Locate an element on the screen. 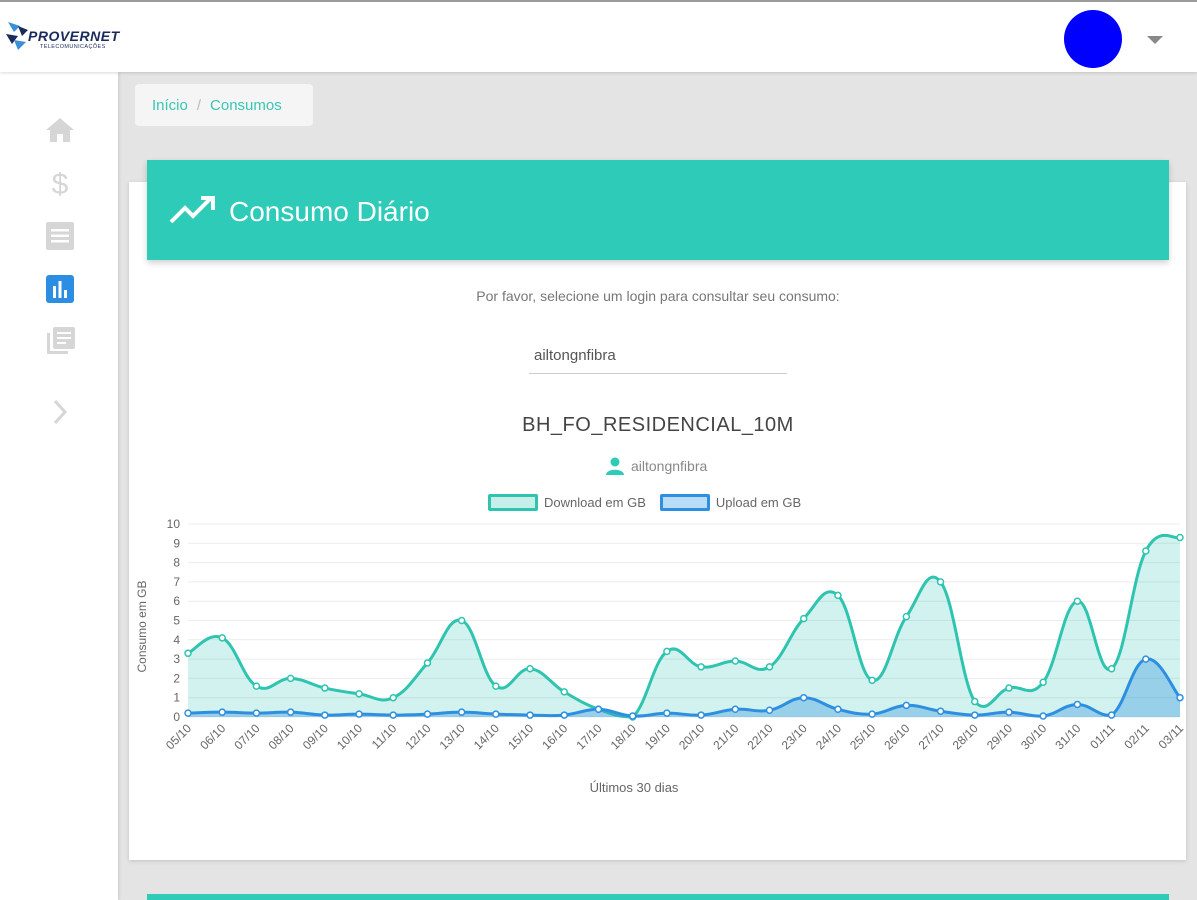 Image resolution: width=1197 pixels, height=900 pixels. y-axis-title: Consumo em GB is located at coordinates (142, 626).